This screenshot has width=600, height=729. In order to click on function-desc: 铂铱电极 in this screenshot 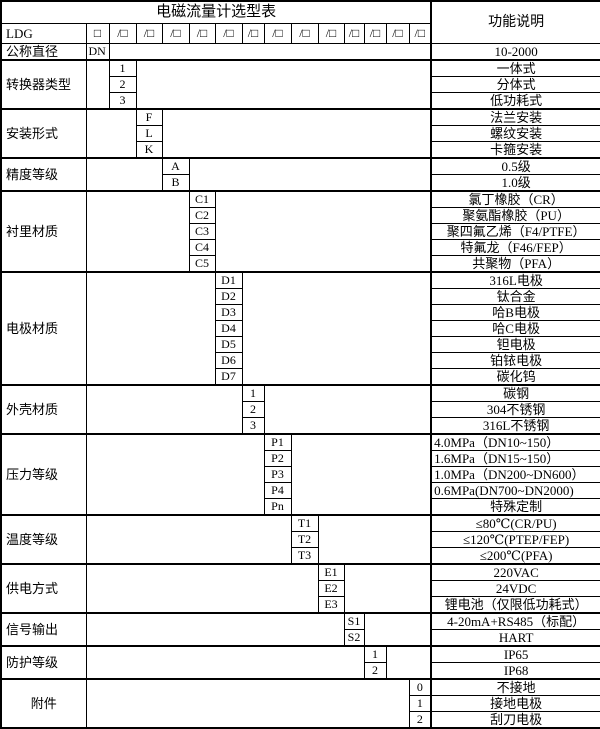, I will do `click(515, 360)`.